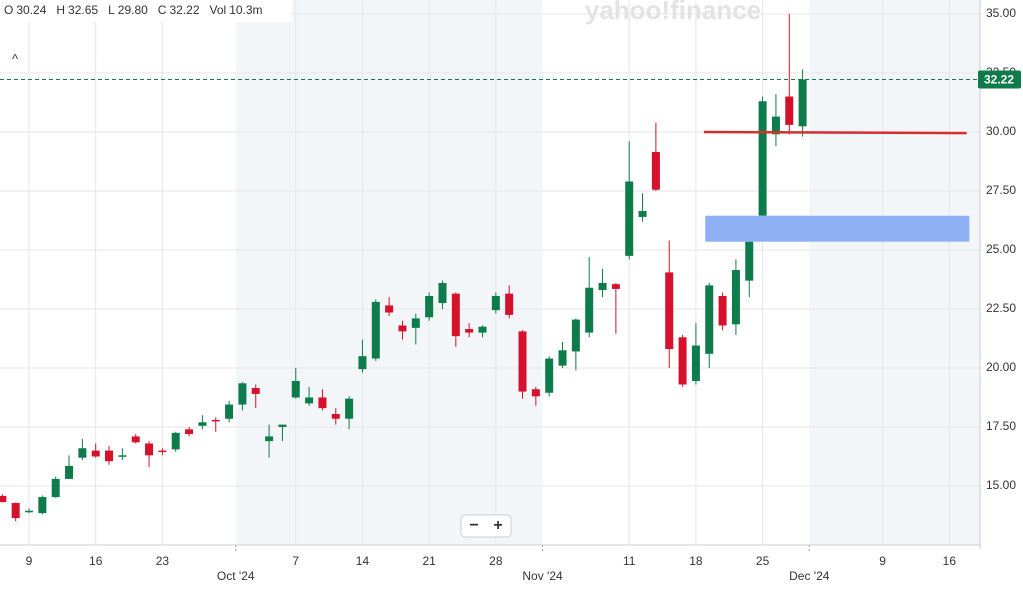  What do you see at coordinates (496, 561) in the screenshot?
I see `x-tick-label: 28` at bounding box center [496, 561].